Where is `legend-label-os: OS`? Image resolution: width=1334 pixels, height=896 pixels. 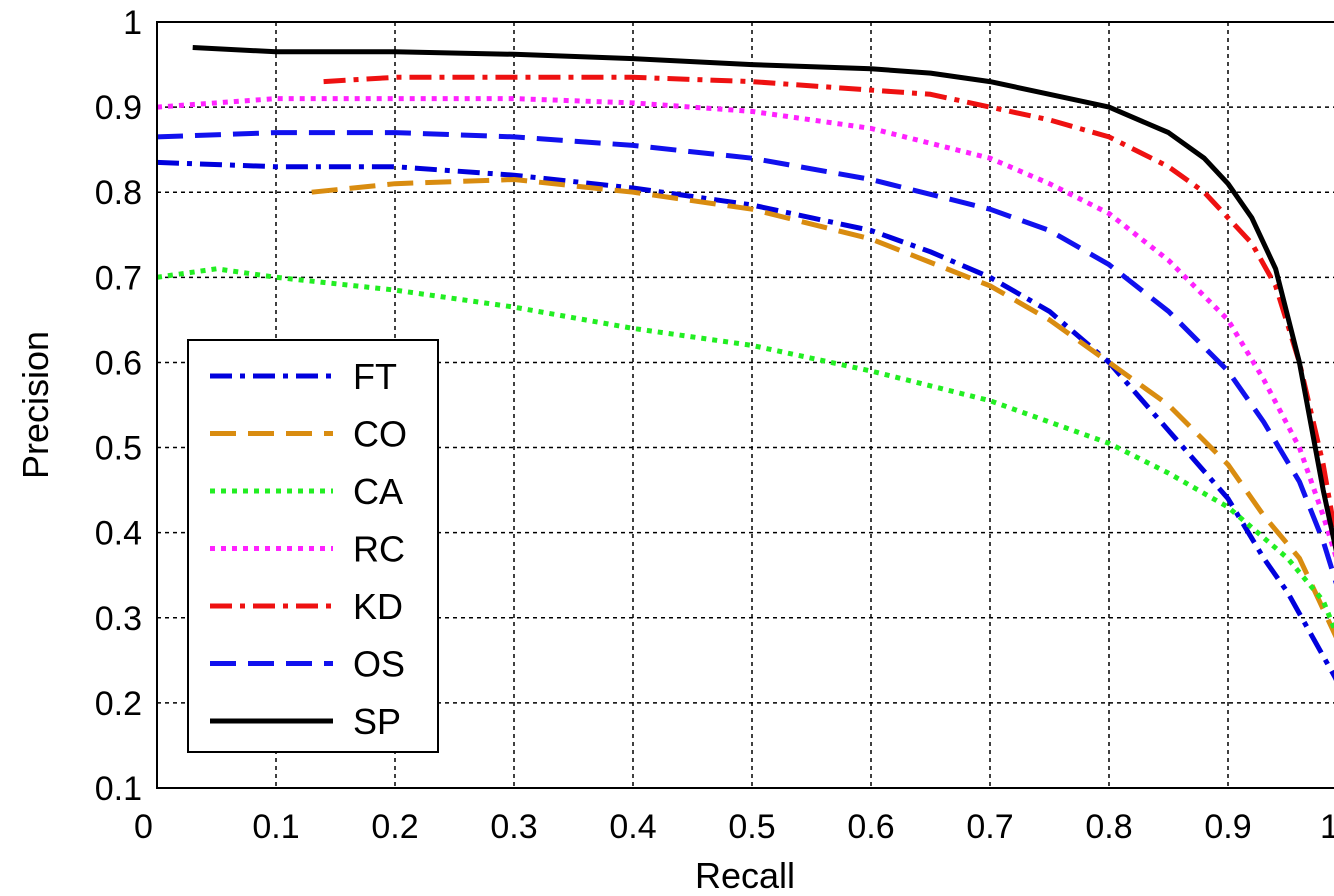 legend-label-os: OS is located at coordinates (379, 664).